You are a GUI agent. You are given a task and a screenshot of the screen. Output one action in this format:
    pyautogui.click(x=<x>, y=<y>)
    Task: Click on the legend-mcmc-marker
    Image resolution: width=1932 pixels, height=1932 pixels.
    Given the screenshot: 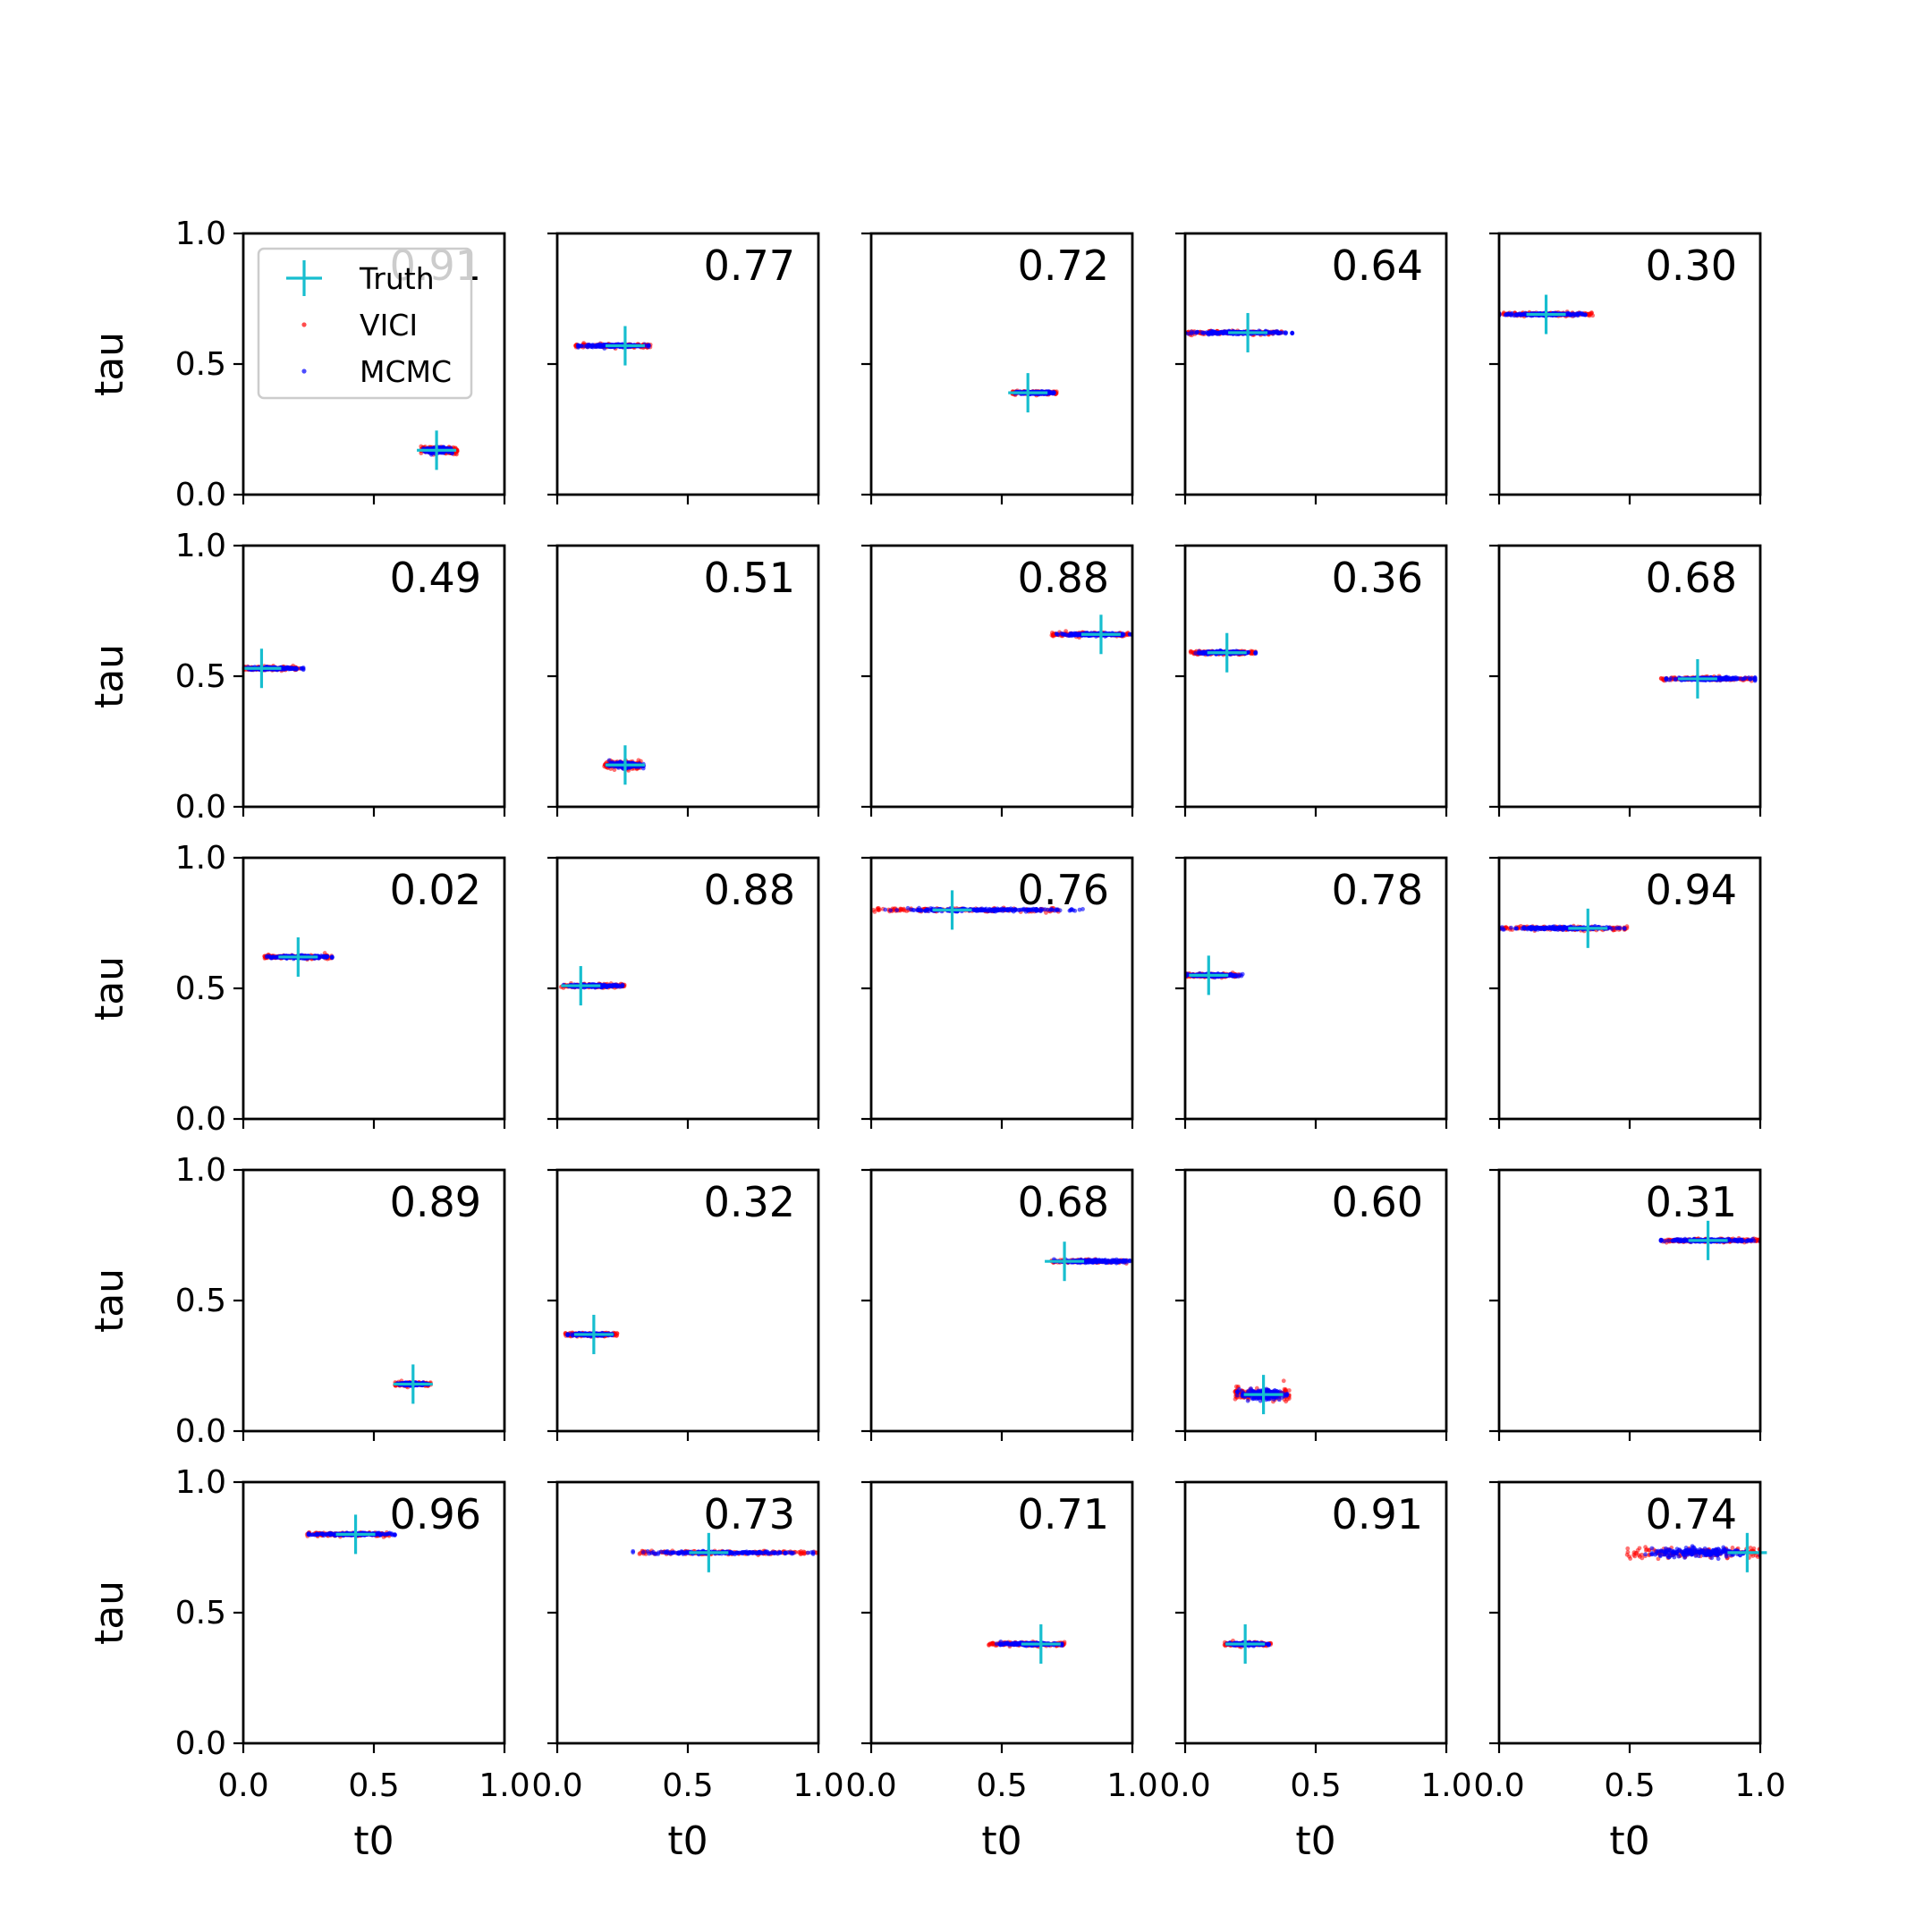 What is the action you would take?
    pyautogui.click(x=304, y=371)
    